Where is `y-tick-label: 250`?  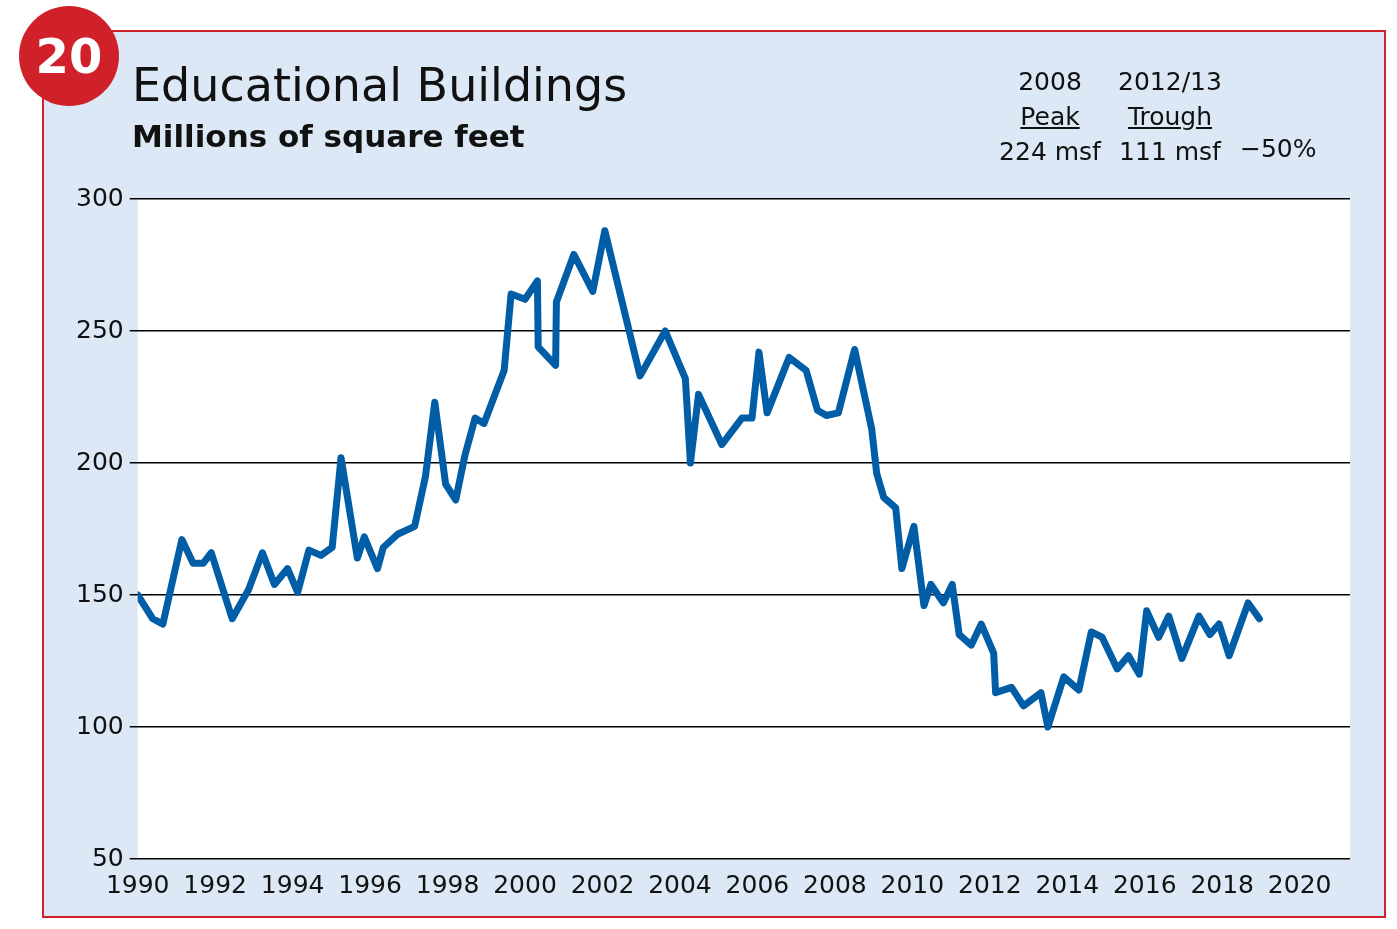 y-tick-label: 250 is located at coordinates (100, 329).